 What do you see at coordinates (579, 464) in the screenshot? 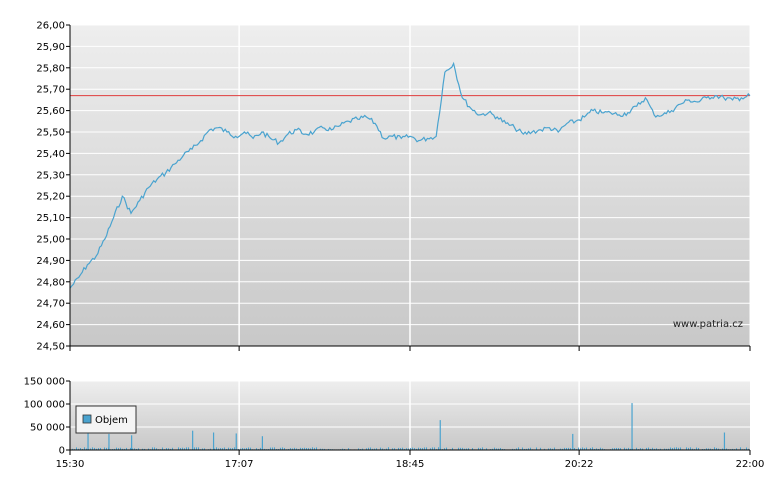
I see `x-tick-label: 20:22` at bounding box center [579, 464].